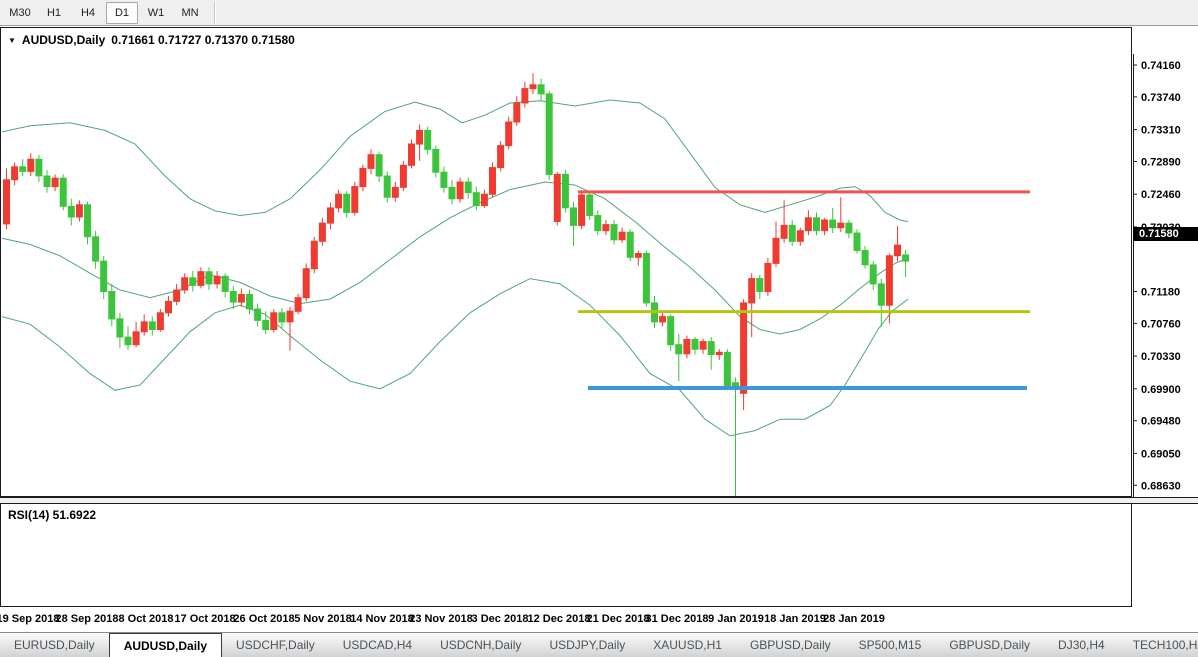  Describe the element at coordinates (215, 12) in the screenshot. I see `toolbar-separator` at that location.